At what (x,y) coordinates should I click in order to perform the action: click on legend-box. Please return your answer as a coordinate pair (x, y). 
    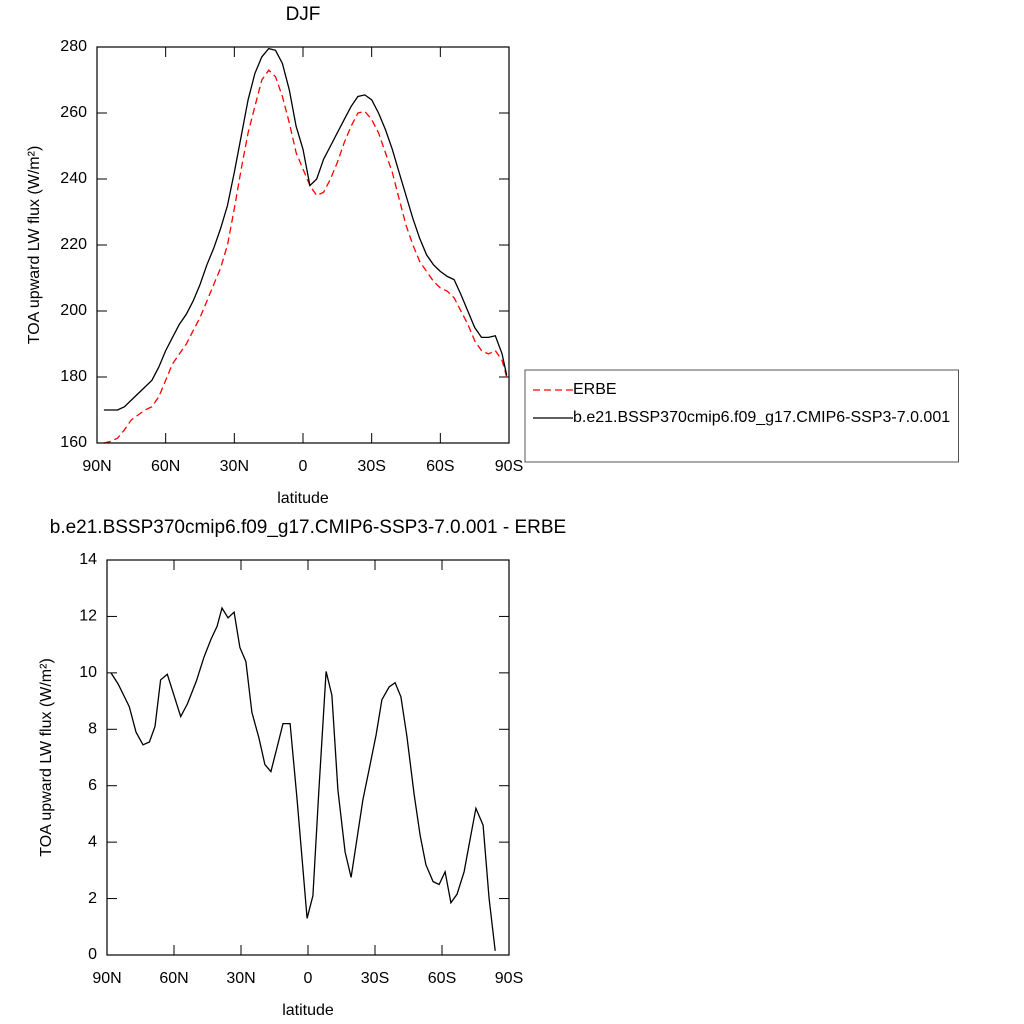
    Looking at the image, I should click on (741, 416).